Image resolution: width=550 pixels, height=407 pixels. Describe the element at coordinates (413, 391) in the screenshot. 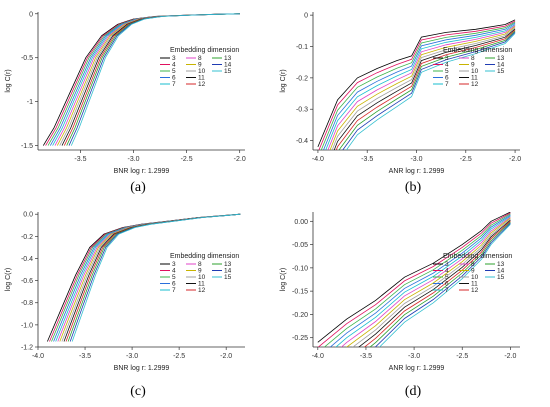

I see `panel-label-d: (d)` at that location.